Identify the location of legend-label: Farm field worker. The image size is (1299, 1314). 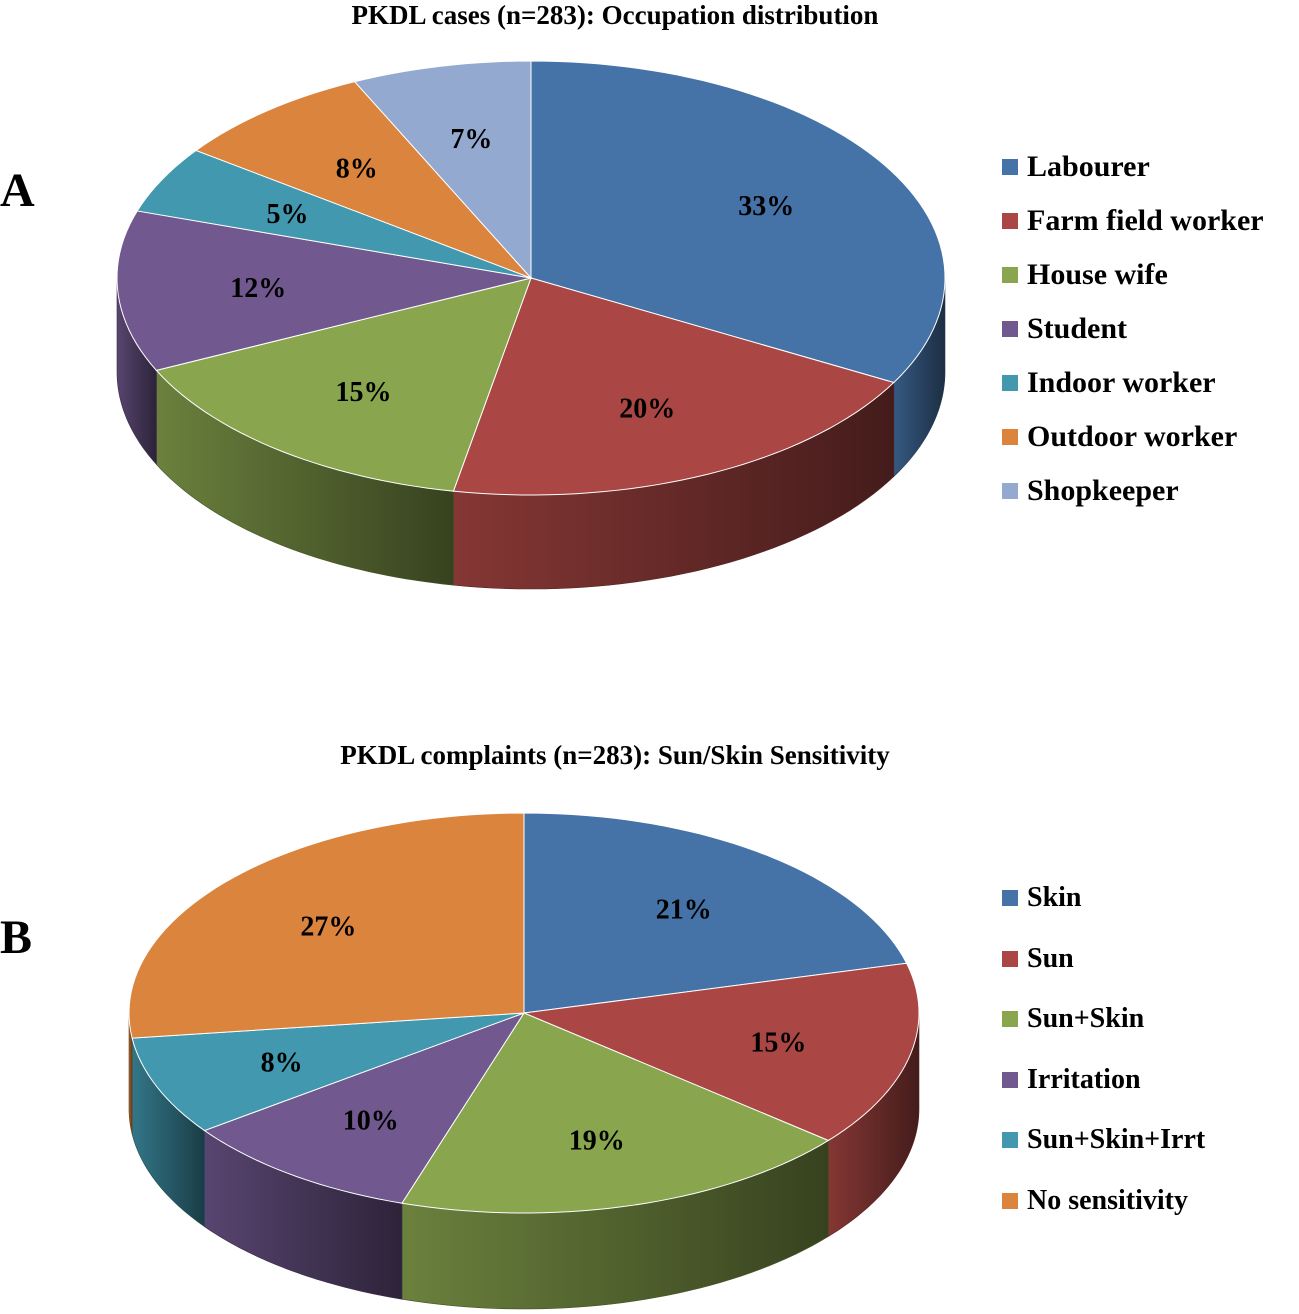
(1145, 220).